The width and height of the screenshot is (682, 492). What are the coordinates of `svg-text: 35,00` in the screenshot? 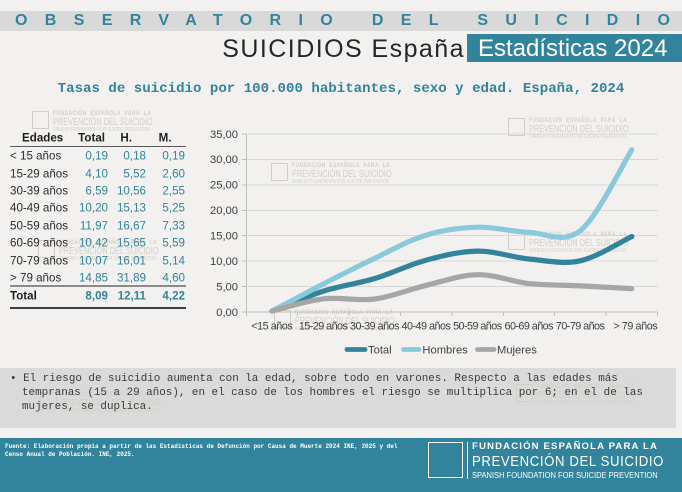 It's located at (224, 135).